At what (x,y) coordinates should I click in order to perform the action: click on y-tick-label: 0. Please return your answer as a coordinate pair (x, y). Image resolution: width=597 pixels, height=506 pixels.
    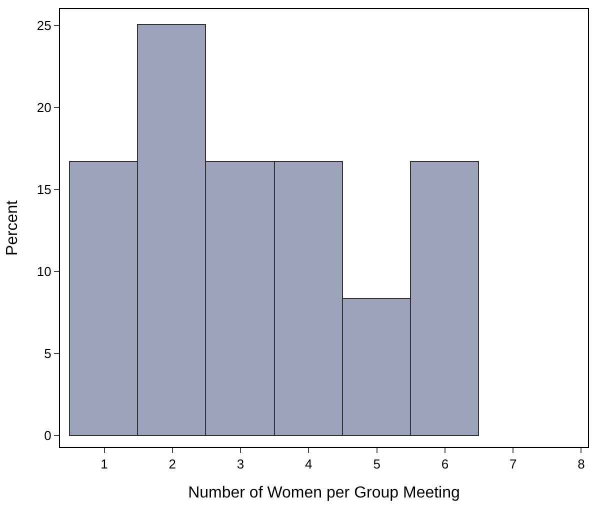
    Looking at the image, I should click on (48, 436).